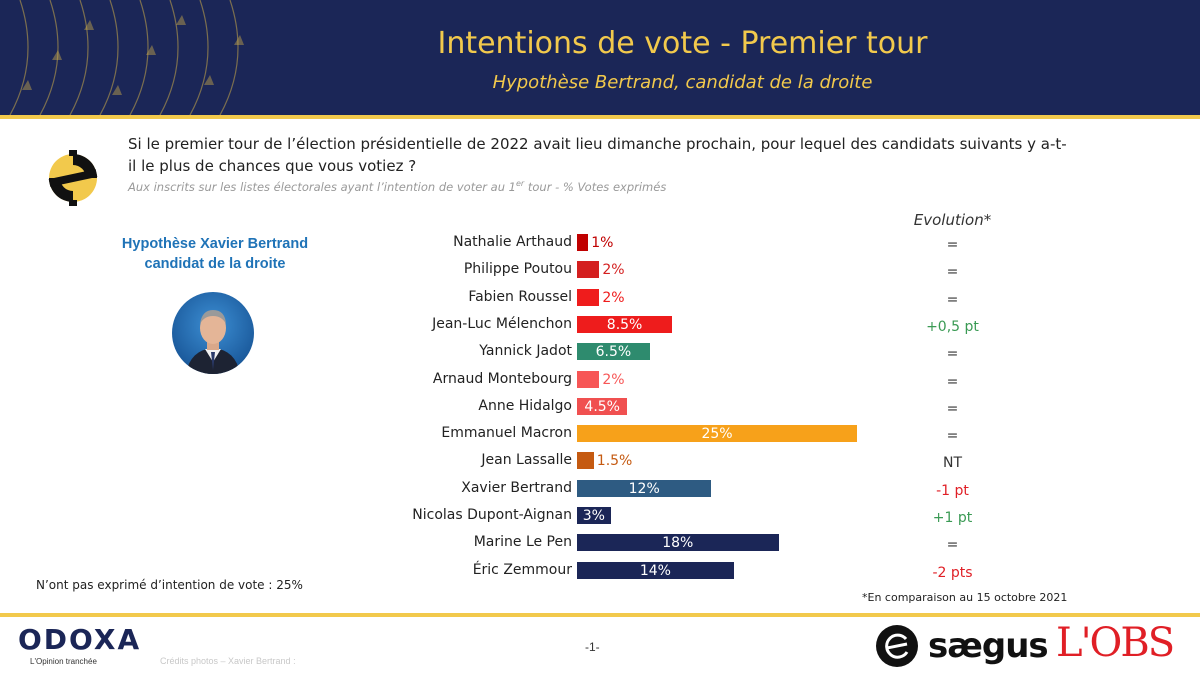  I want to click on candidate-name: Jean Lassalle, so click(526, 460).